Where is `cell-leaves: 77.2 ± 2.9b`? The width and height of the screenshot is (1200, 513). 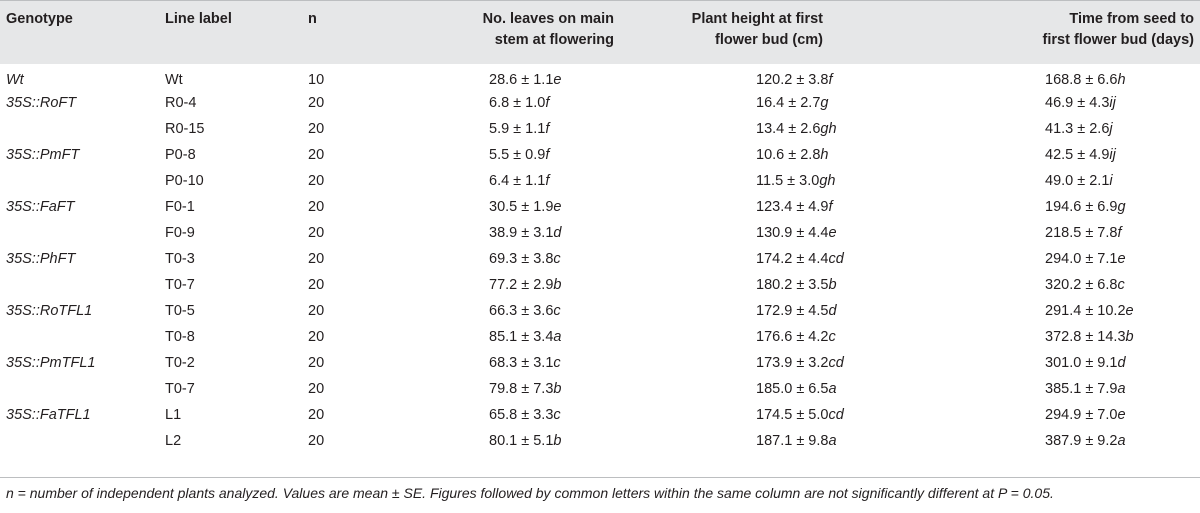 cell-leaves: 77.2 ± 2.9b is located at coordinates (512, 285).